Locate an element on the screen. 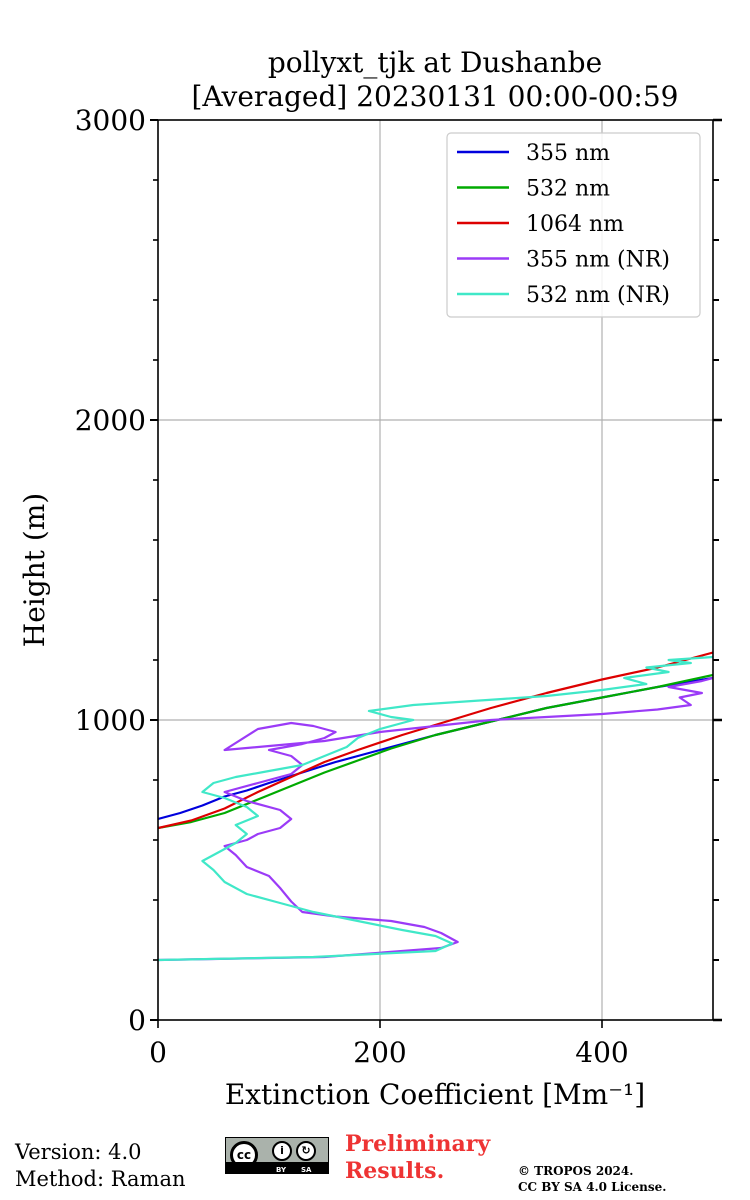  preliminary-label: Preliminary is located at coordinates (418, 1144).